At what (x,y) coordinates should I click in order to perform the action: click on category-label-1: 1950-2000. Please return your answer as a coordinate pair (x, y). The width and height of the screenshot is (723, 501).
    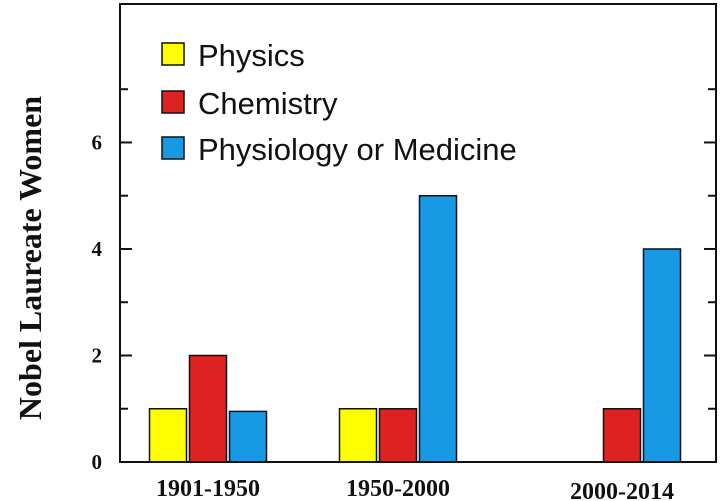
    Looking at the image, I should click on (398, 488).